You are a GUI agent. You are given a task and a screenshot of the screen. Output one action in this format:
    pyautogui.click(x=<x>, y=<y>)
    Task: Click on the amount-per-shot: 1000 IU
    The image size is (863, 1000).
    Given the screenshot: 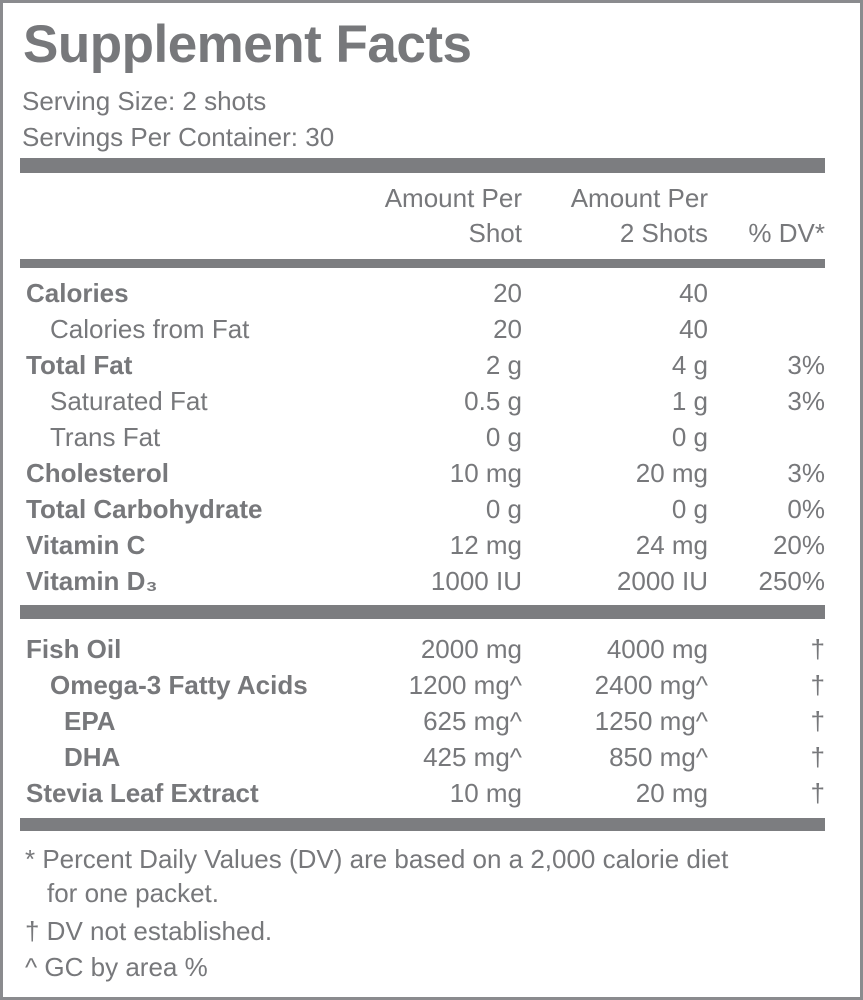 What is the action you would take?
    pyautogui.click(x=476, y=581)
    